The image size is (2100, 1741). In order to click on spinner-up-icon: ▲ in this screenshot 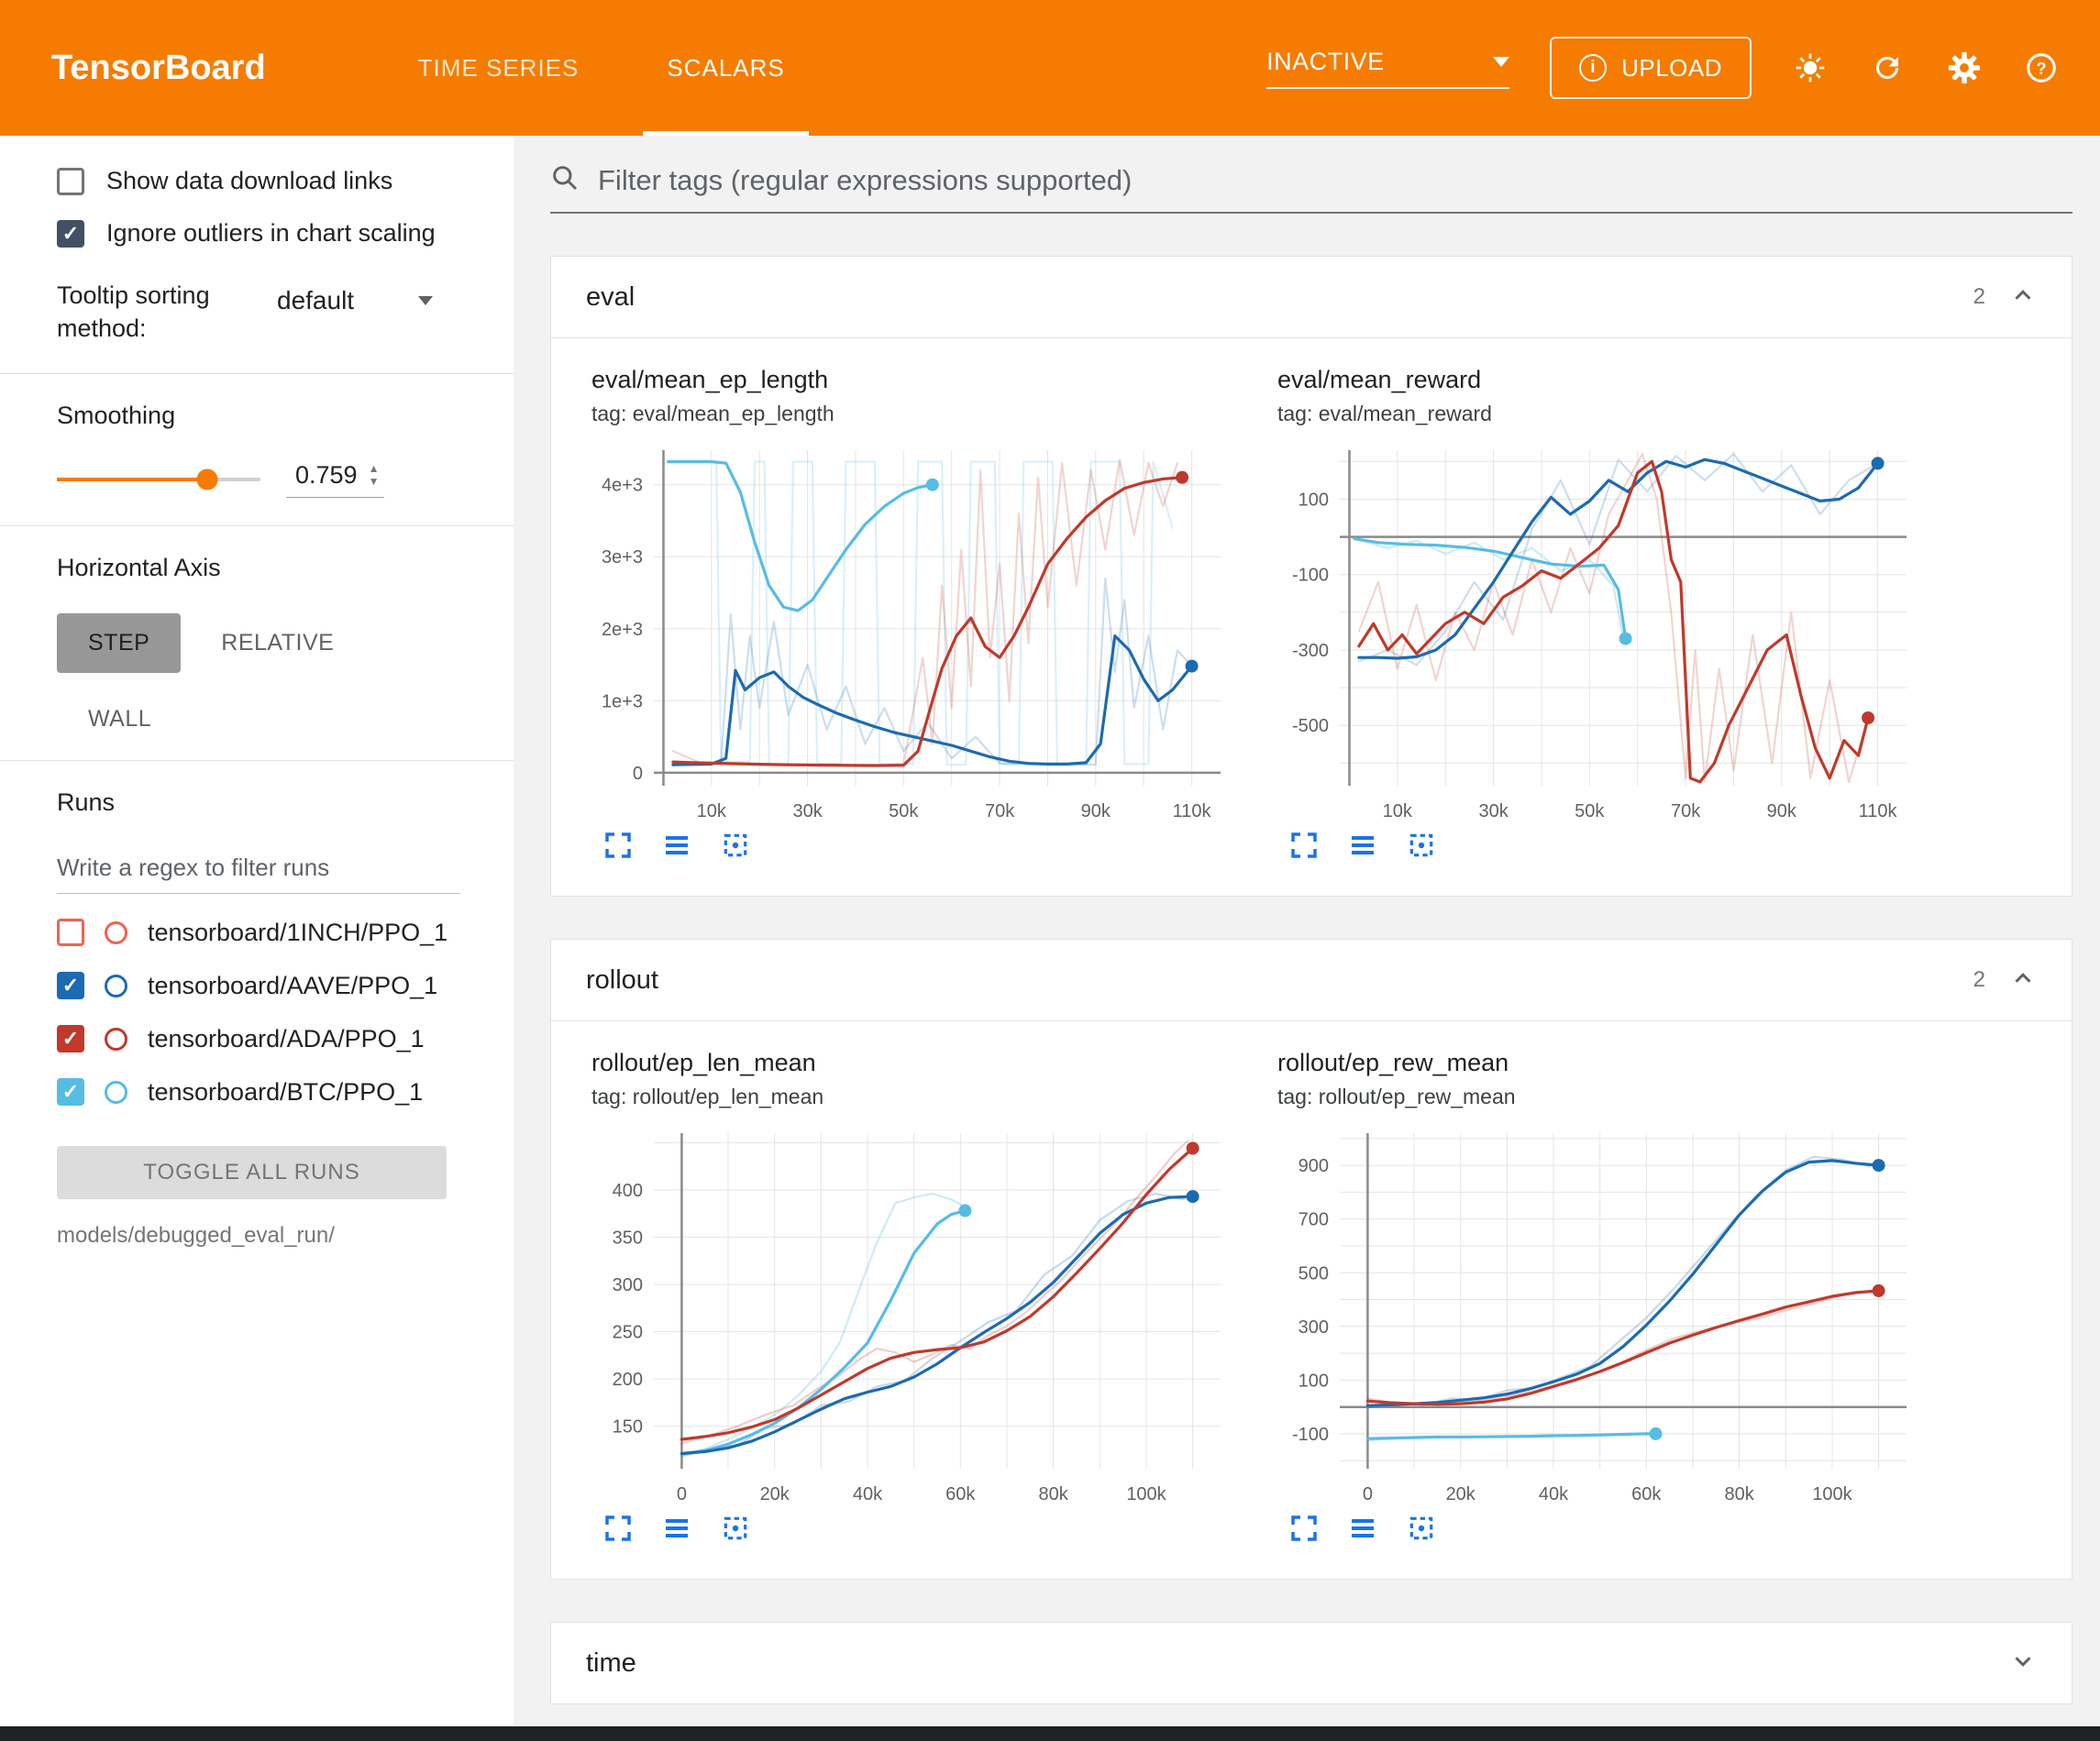, I will do `click(374, 468)`.